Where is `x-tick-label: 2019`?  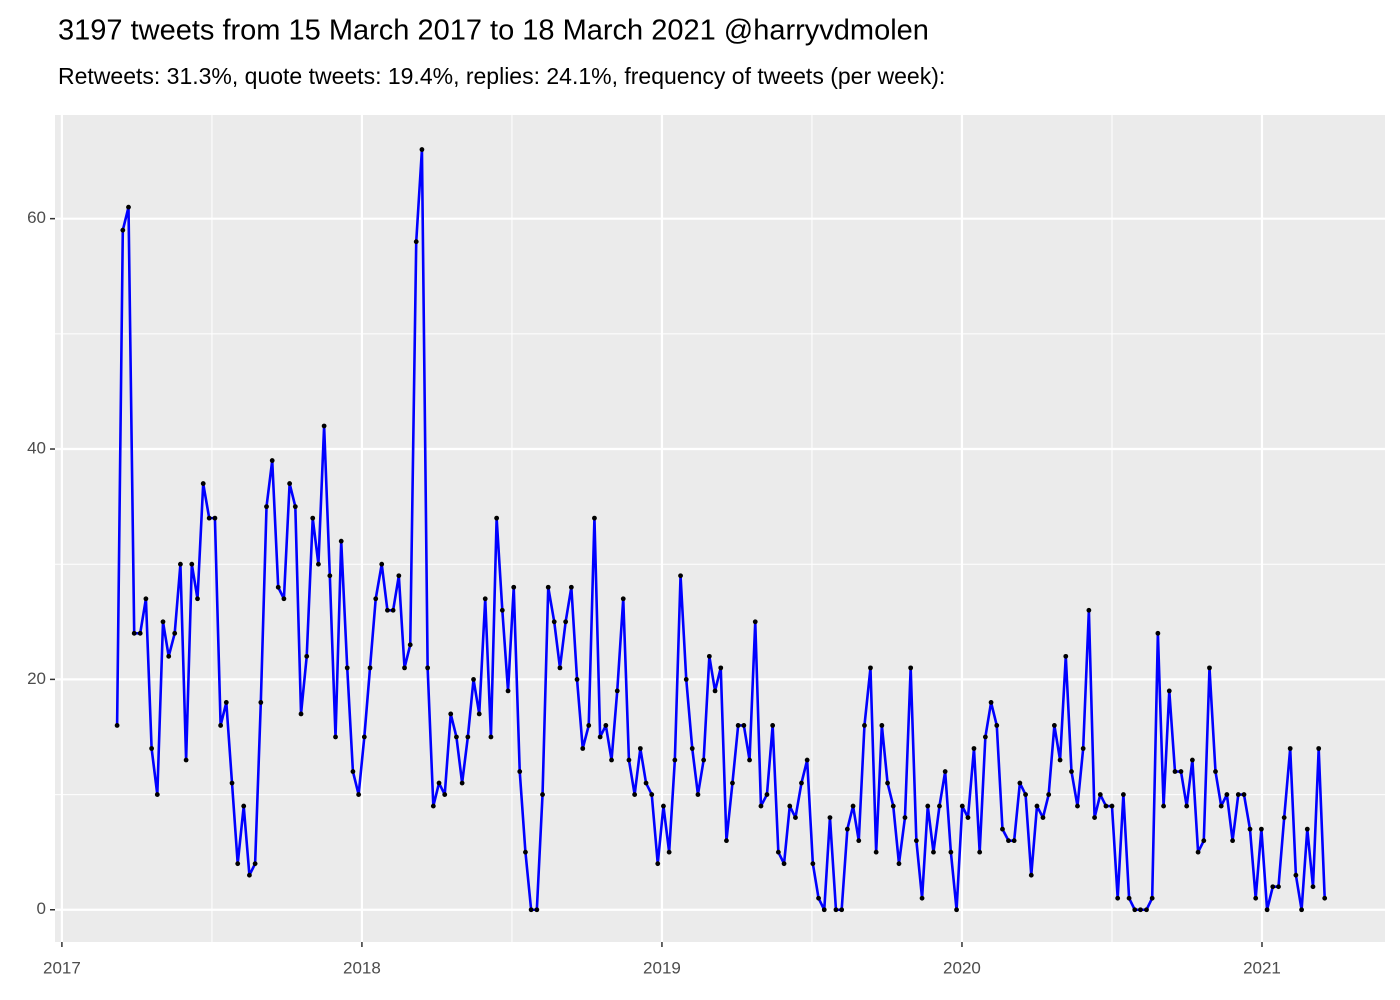
x-tick-label: 2019 is located at coordinates (662, 967).